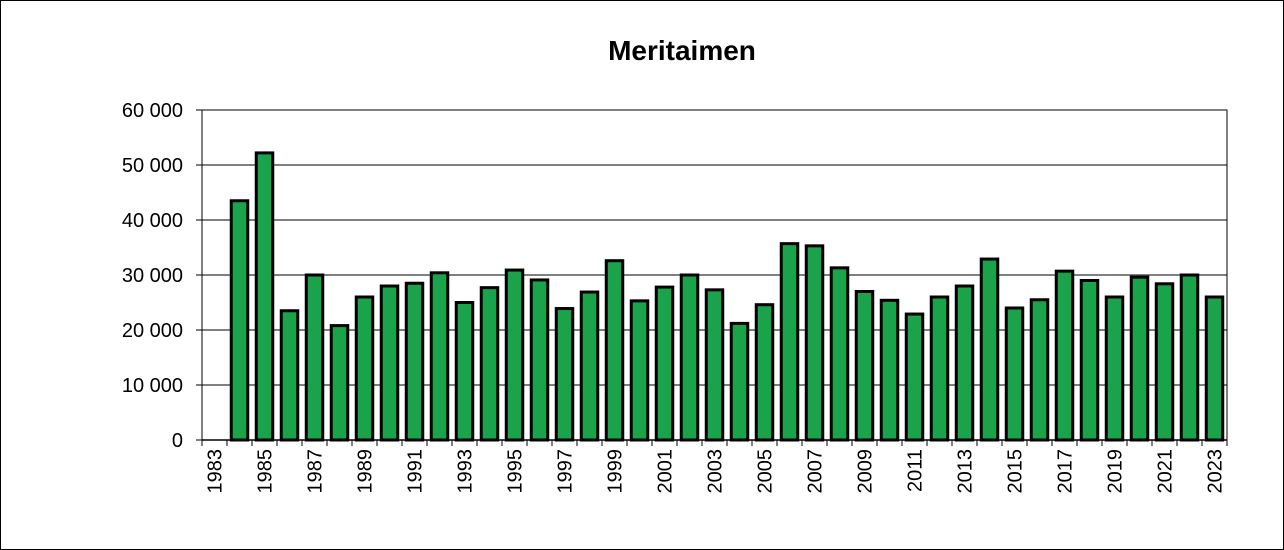 This screenshot has width=1284, height=550. What do you see at coordinates (664, 363) in the screenshot?
I see `bar-2001` at bounding box center [664, 363].